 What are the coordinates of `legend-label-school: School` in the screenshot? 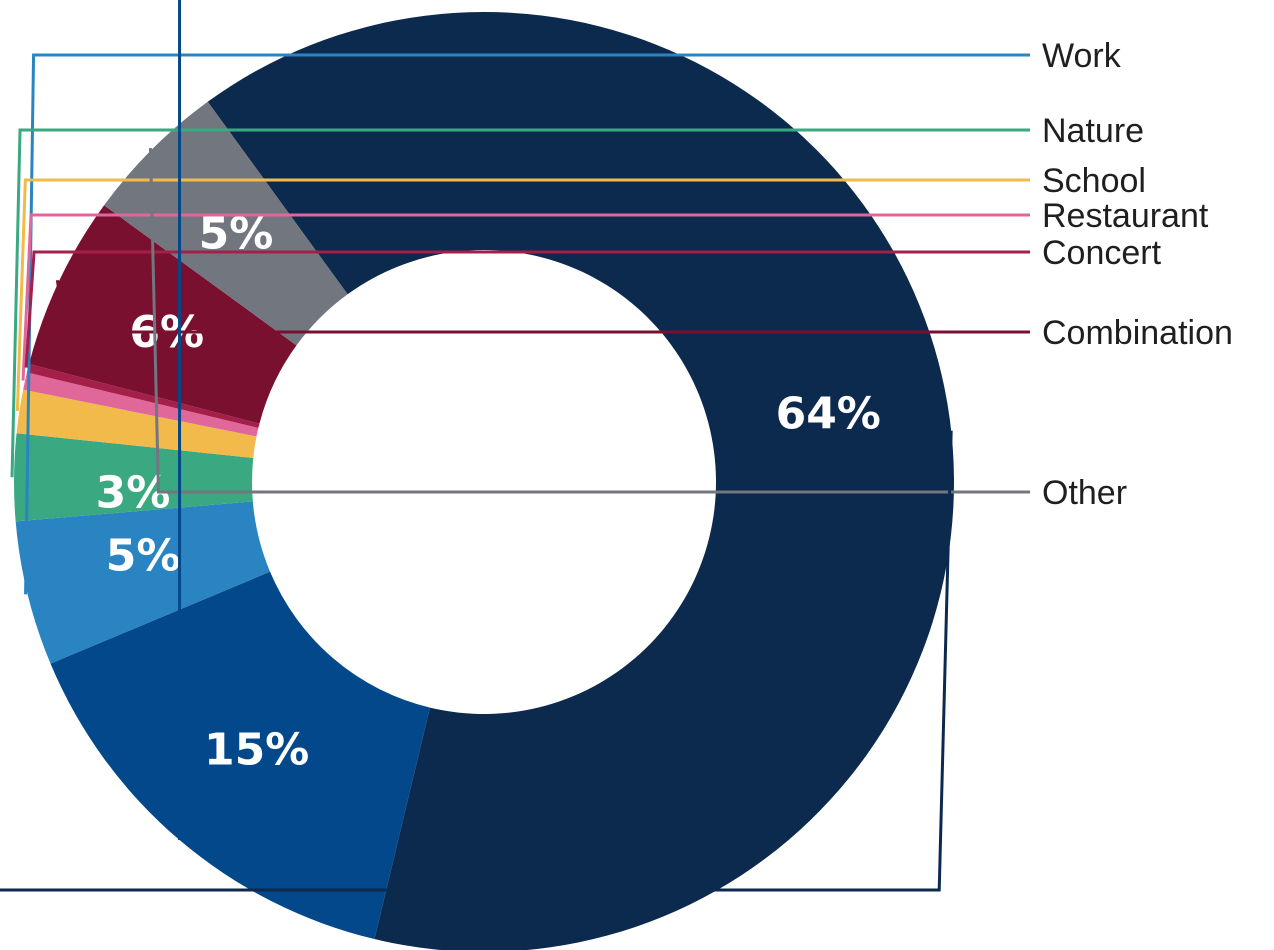 It's located at (1094, 181).